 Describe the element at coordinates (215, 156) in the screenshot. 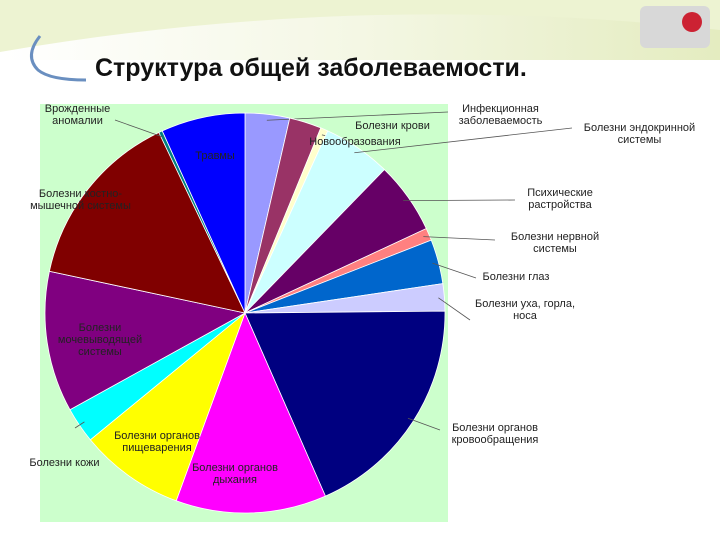

I see `slice-label: Травмы` at that location.